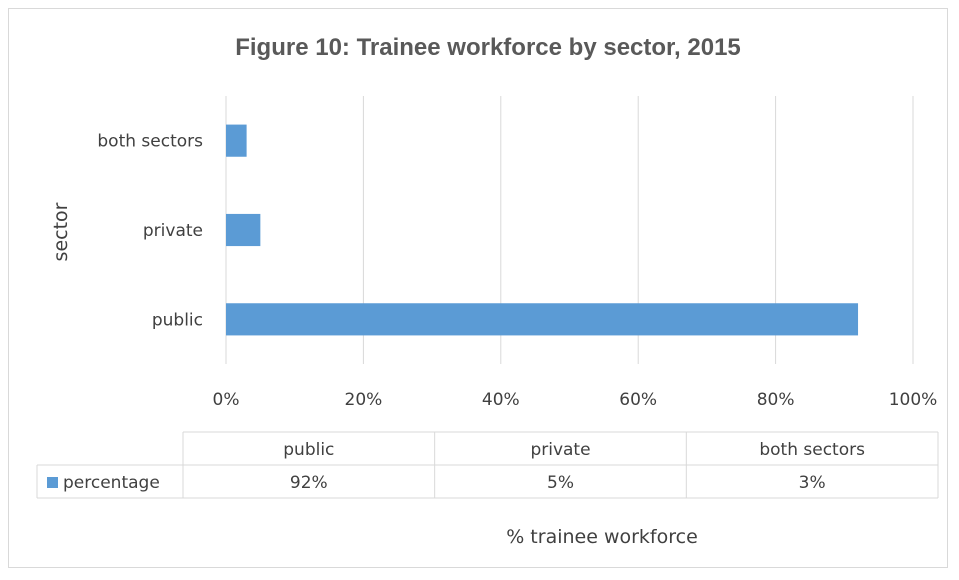  I want to click on bar-both-sectors, so click(236, 140).